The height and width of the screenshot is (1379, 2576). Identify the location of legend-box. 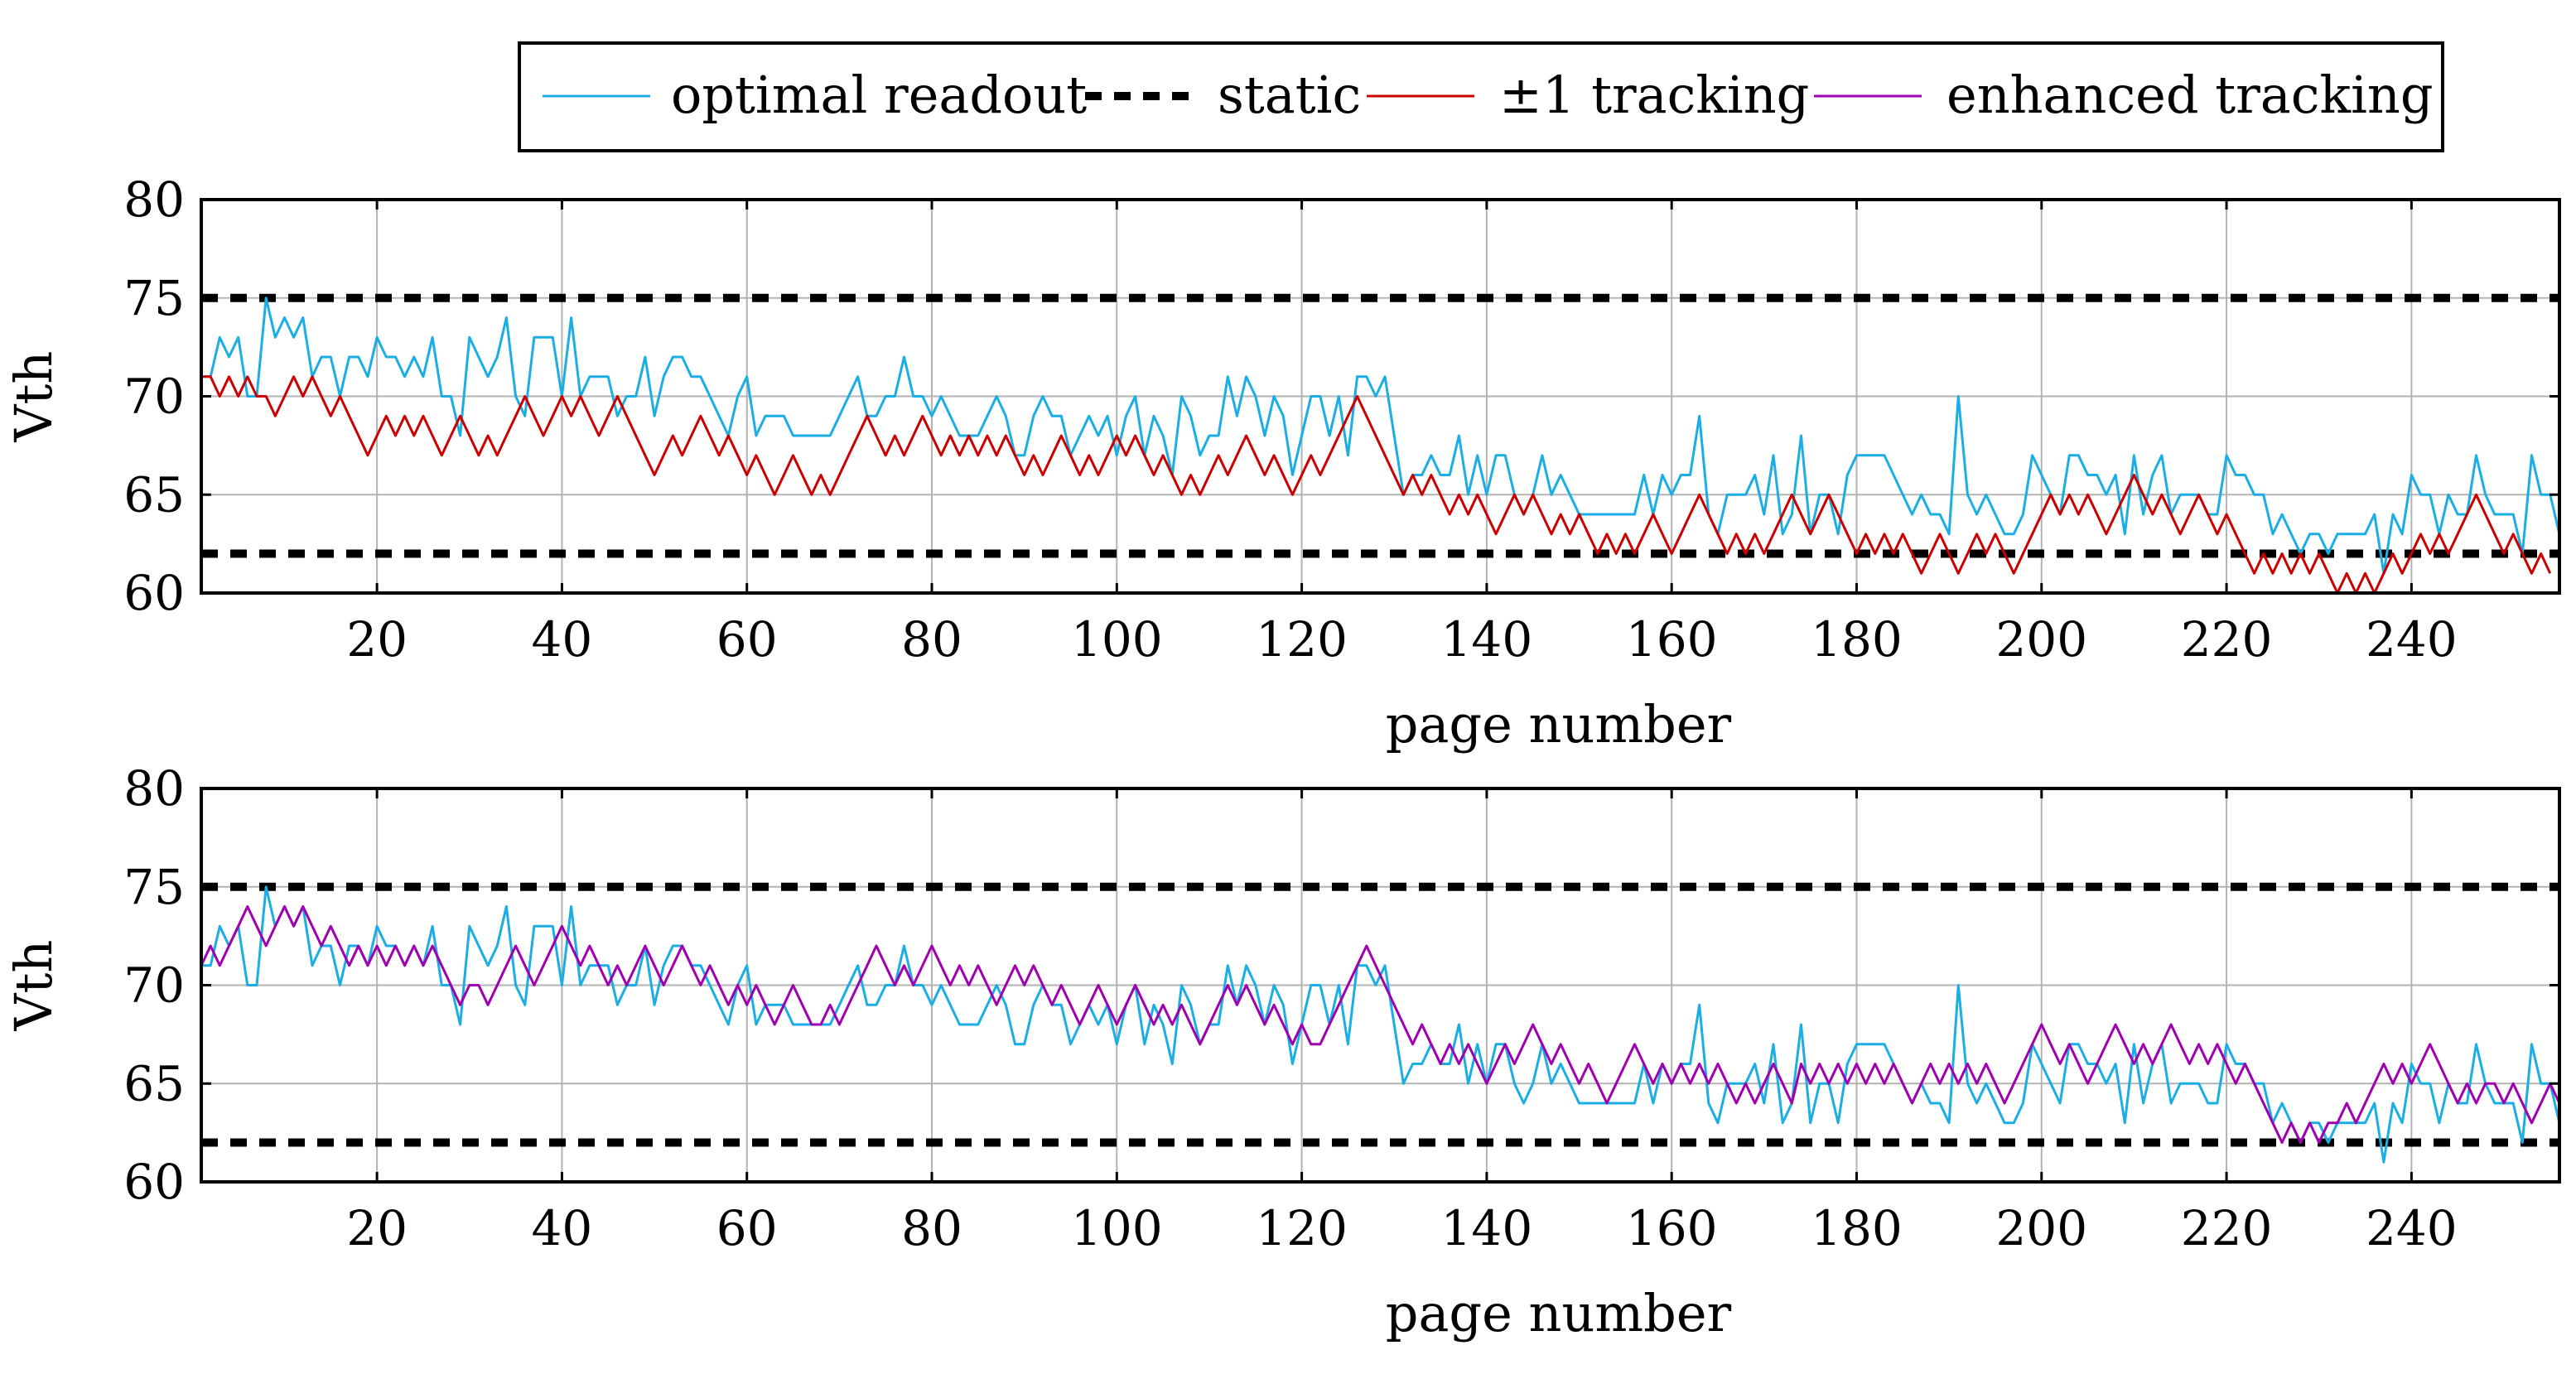
(1481, 96).